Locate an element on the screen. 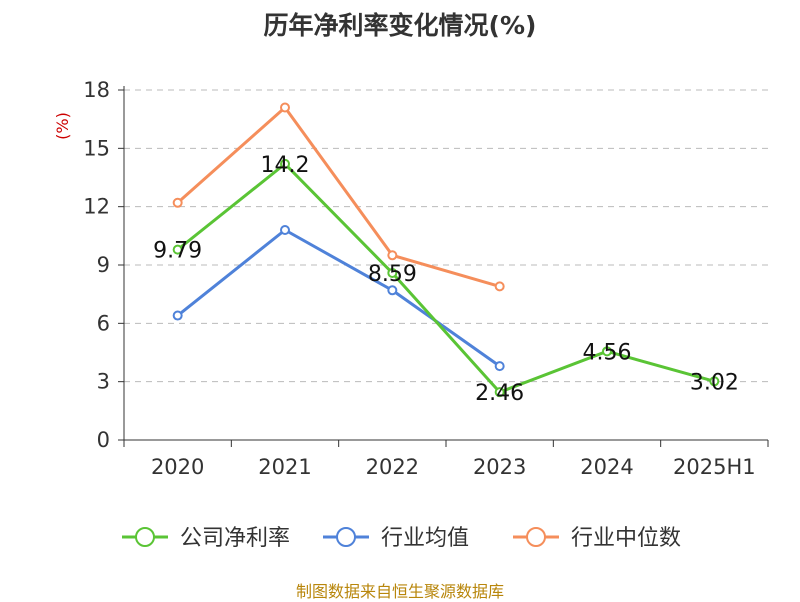 This screenshot has width=800, height=602. data-label: 3.02 is located at coordinates (714, 382).